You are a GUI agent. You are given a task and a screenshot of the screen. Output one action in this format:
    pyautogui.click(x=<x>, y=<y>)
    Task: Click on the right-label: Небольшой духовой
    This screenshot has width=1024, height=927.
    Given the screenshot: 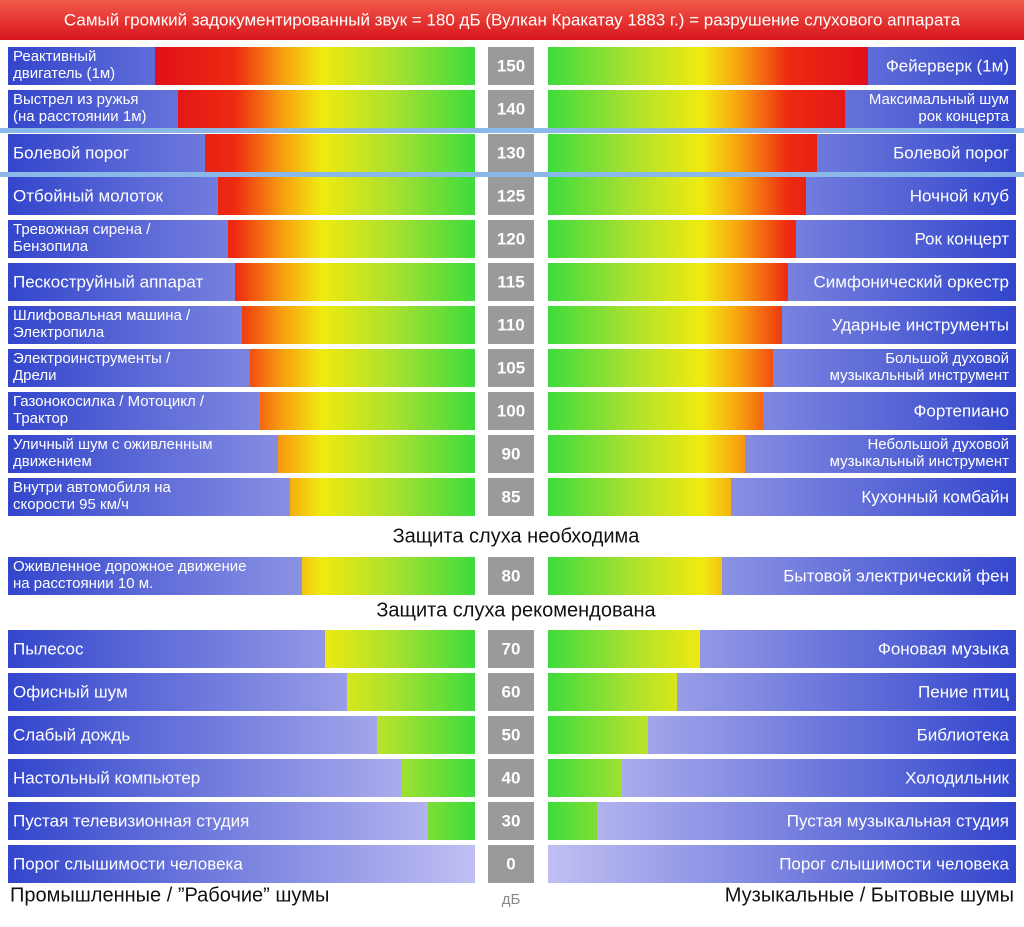 What is the action you would take?
    pyautogui.click(x=938, y=444)
    